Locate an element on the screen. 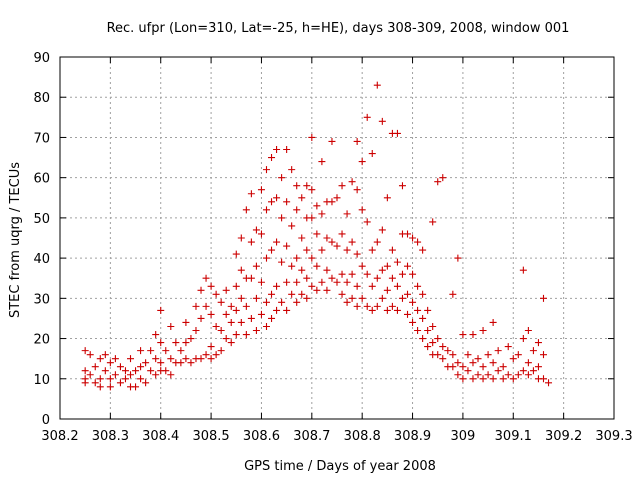 The height and width of the screenshot is (480, 640). y-tick-label: 70 is located at coordinates (41, 138).